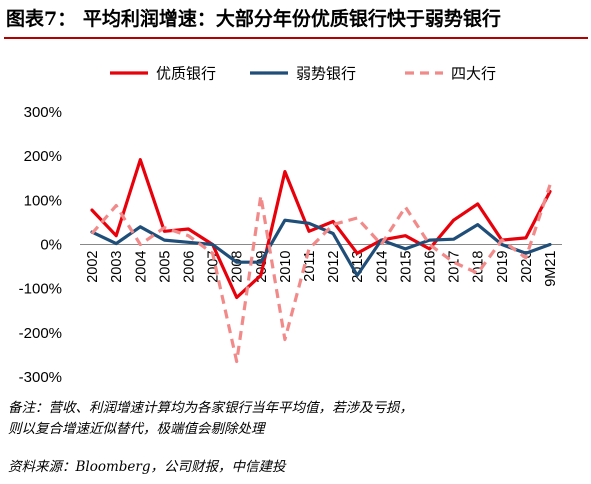  I want to click on figure-title: 图表7： 平均利润增速：大部分年份优质银行快于弱势银行, so click(253, 19).